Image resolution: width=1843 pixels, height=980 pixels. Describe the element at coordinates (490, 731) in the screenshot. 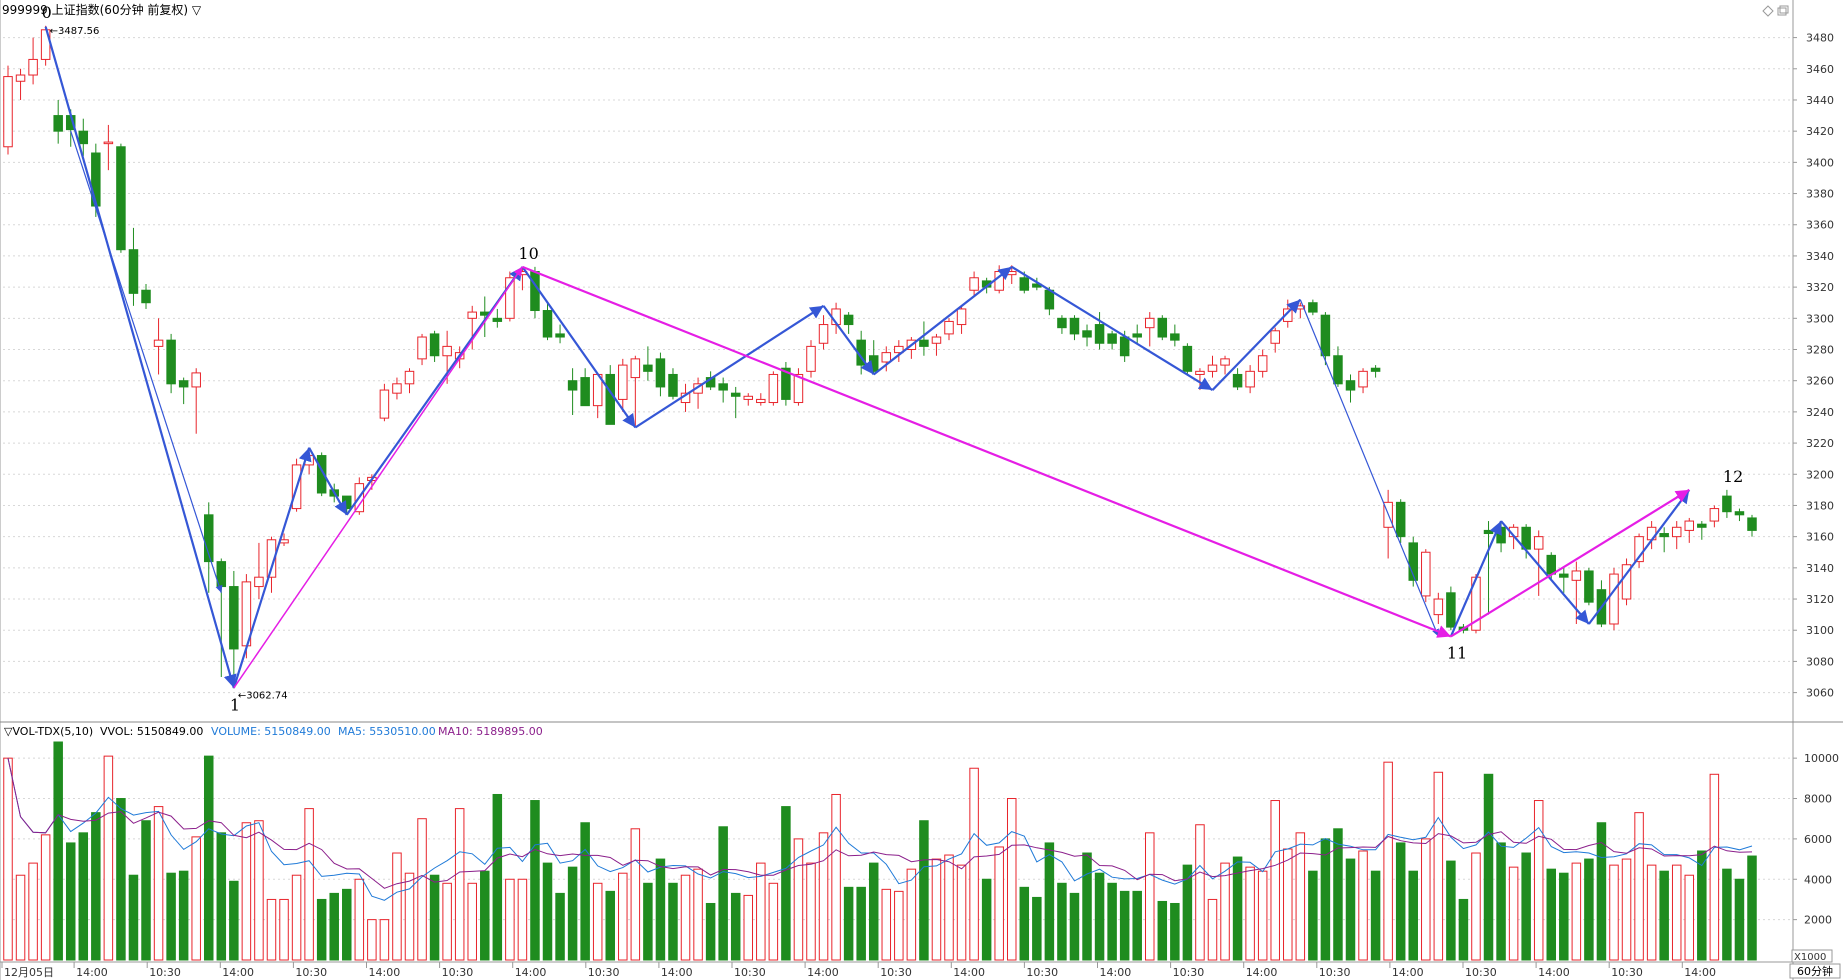

I see `vol-ma10: MA10: 5189895.00` at that location.